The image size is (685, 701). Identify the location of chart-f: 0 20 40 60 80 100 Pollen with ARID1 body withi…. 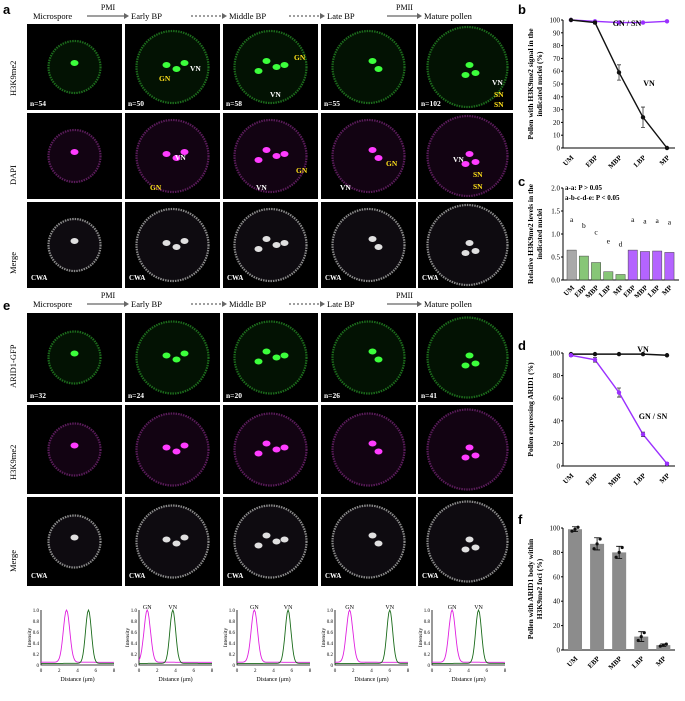
(600, 598).